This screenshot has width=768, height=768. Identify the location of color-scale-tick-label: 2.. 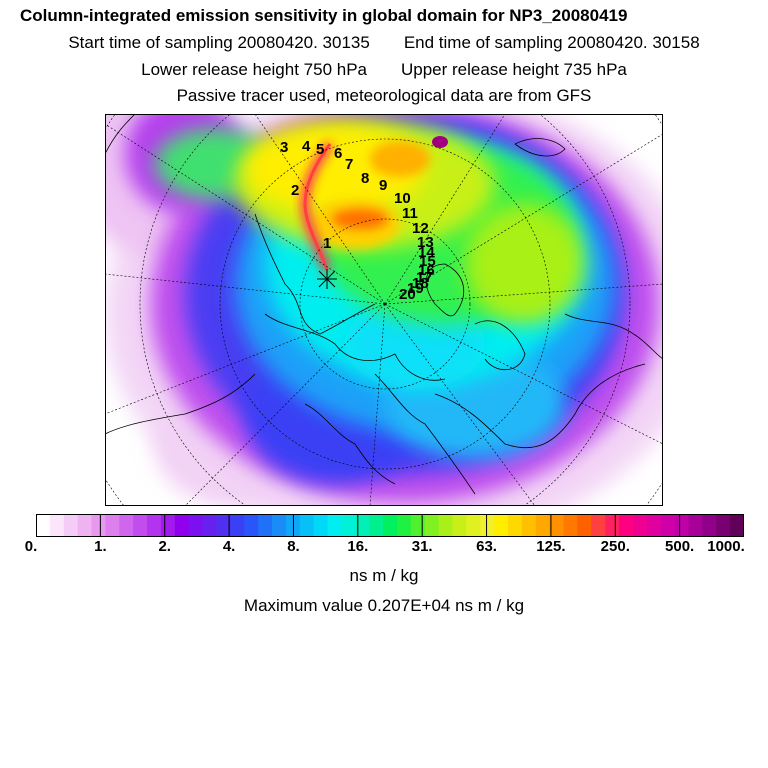
(164, 546).